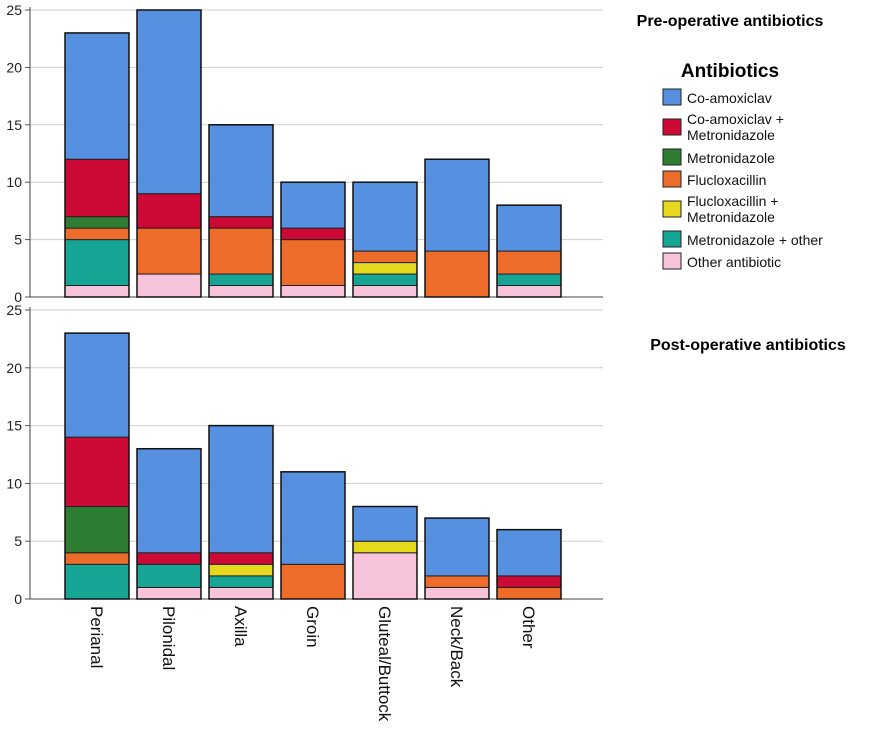 The height and width of the screenshot is (745, 870). I want to click on category-label-pilonidal: Pilonidal, so click(168, 638).